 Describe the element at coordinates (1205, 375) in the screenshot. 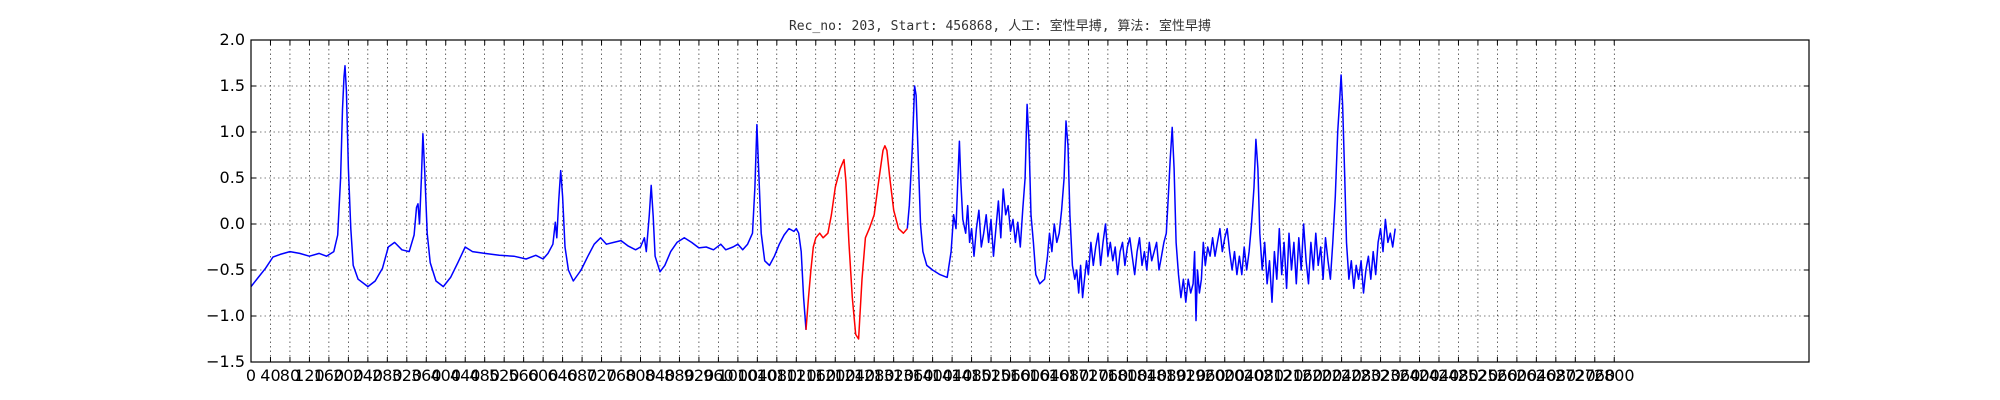

I see `x-tick-label: 1960` at that location.